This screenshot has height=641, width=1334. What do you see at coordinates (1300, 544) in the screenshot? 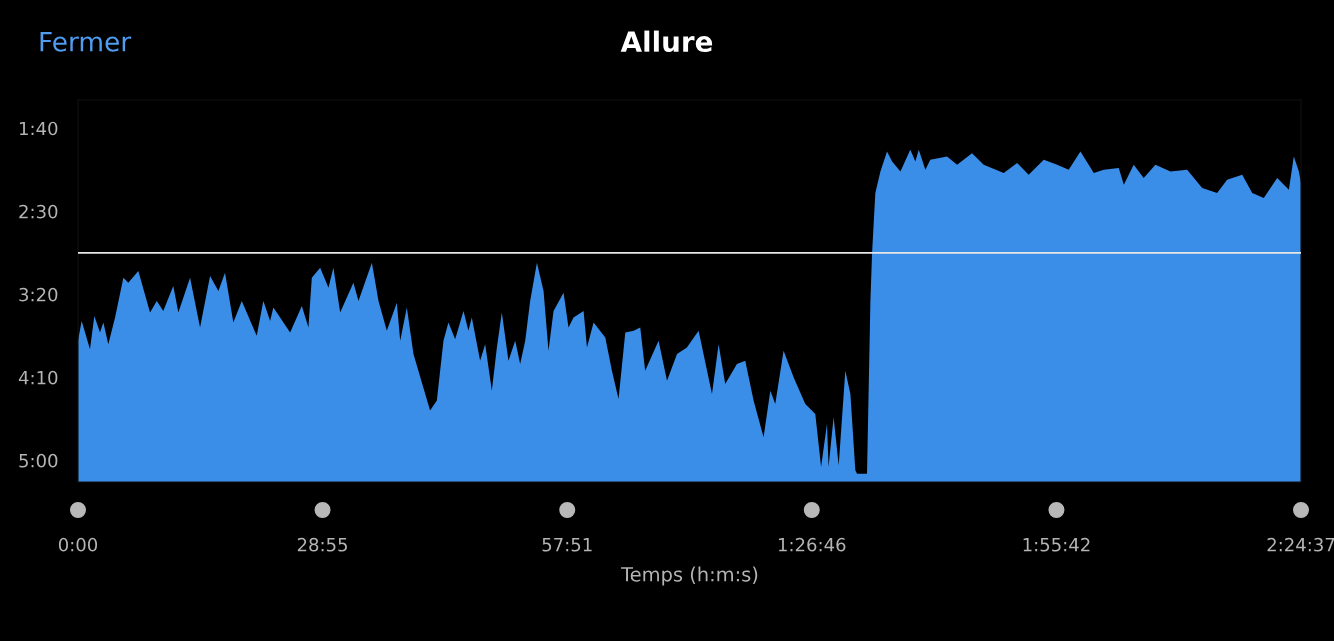
I see `x-tick-label: 2:24:37` at bounding box center [1300, 544].